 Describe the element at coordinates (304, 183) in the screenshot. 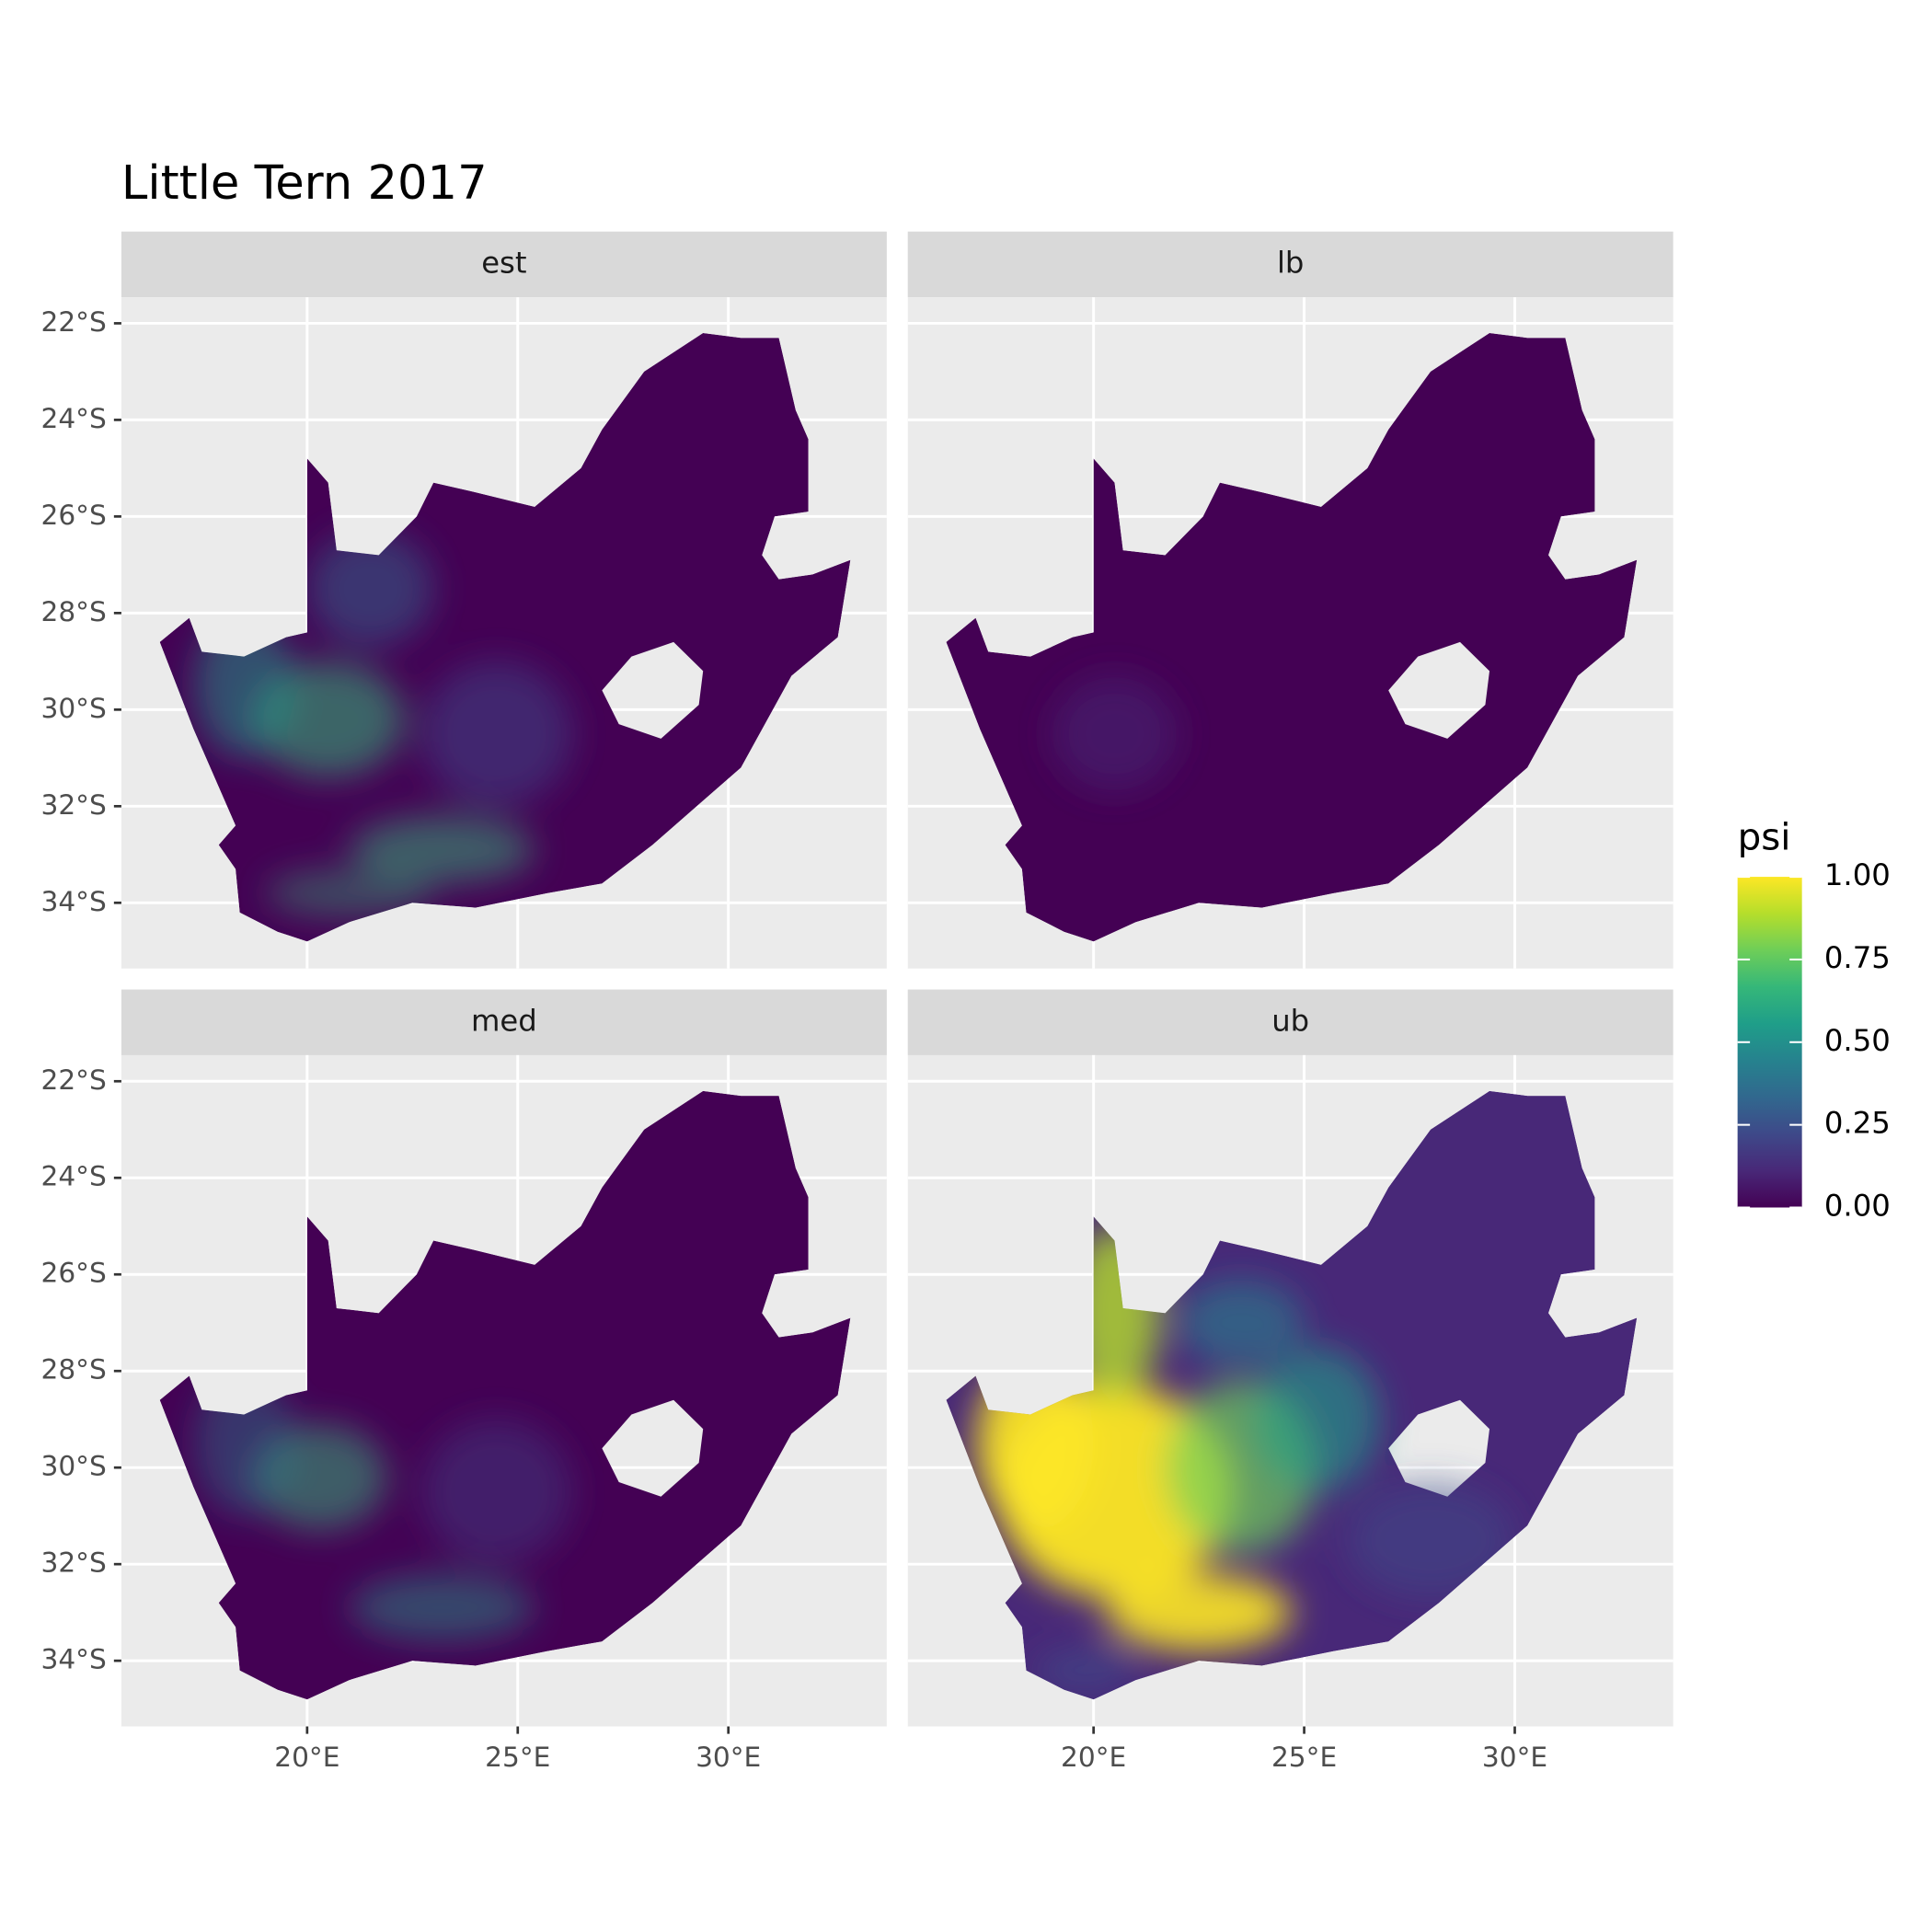

I see `chart-title: Little Tern 2017` at that location.